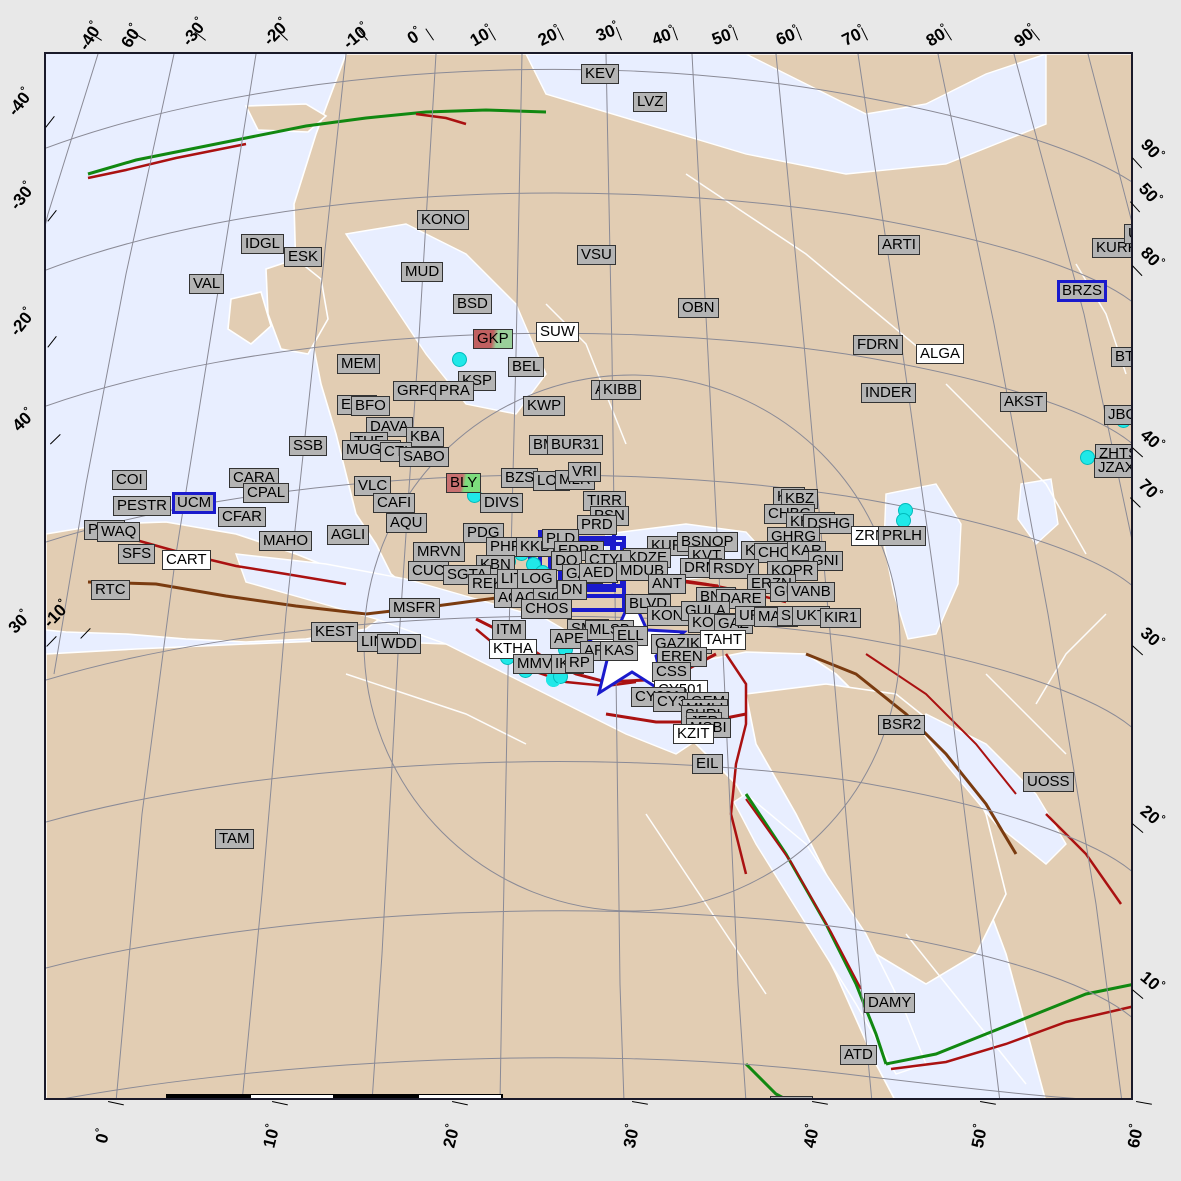 The height and width of the screenshot is (1181, 1181). What do you see at coordinates (406, 523) in the screenshot?
I see `station-label: AQU` at bounding box center [406, 523].